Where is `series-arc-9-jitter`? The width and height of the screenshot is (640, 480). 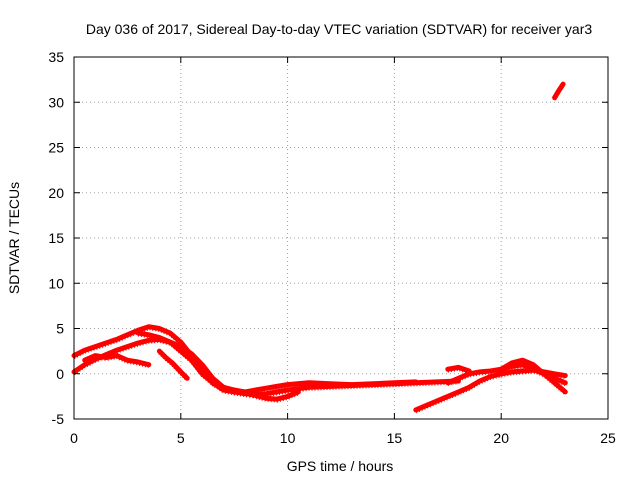
series-arc-9-jitter is located at coordinates (458, 371).